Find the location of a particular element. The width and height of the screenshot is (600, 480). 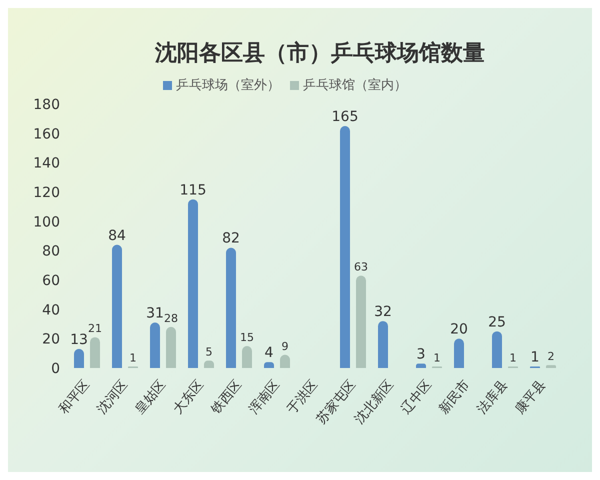

x-tick-label: 大东区 is located at coordinates (189, 398).